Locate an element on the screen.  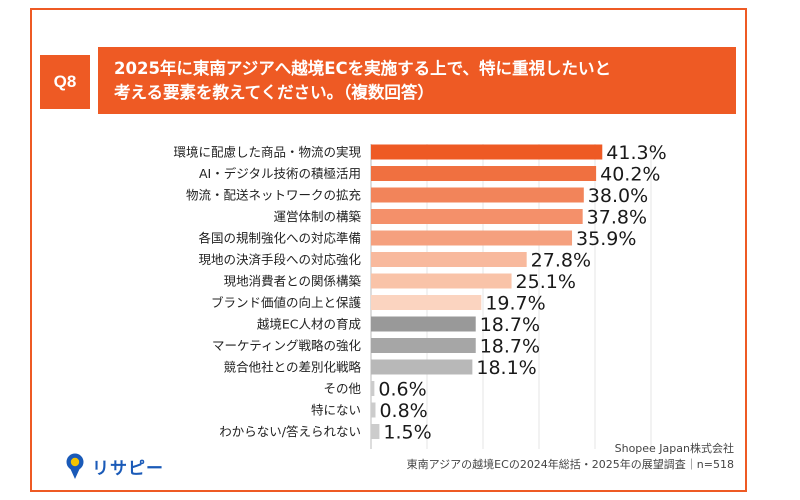
category-label: 越境EC人材の育成 is located at coordinates (309, 324).